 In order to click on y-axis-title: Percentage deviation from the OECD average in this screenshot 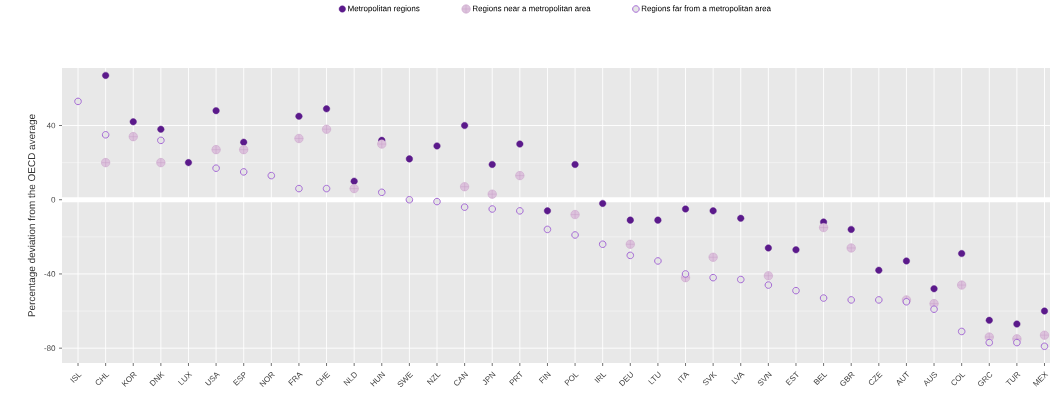, I will do `click(32, 215)`.